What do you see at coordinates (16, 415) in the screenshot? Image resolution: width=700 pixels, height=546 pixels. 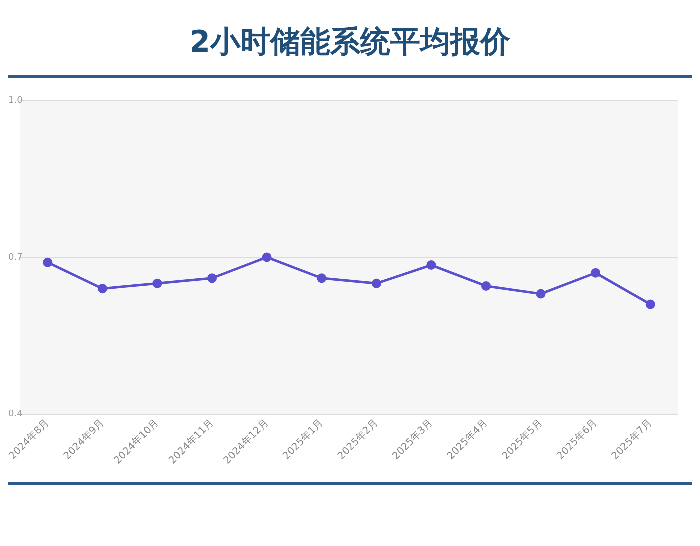 I see `y-tick-label: 0.4` at bounding box center [16, 415].